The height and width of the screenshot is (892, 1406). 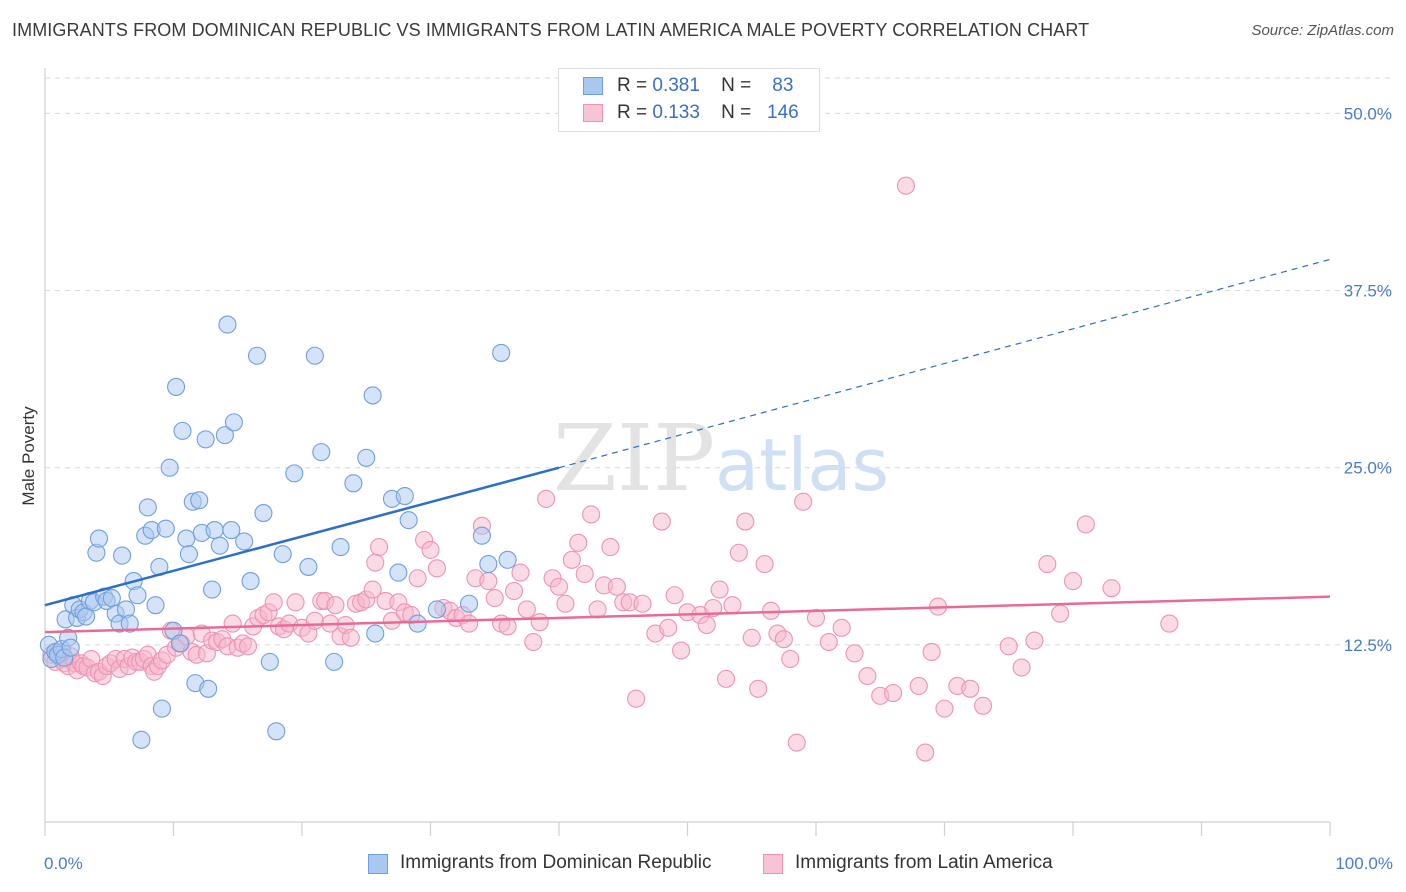 What do you see at coordinates (632, 112) in the screenshot?
I see `stats-r-label: R =` at bounding box center [632, 112].